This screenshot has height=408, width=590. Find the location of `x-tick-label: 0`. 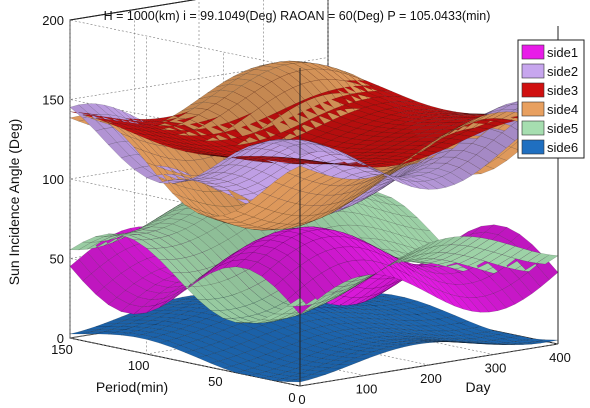

x-tick-label: 0 is located at coordinates (301, 399).